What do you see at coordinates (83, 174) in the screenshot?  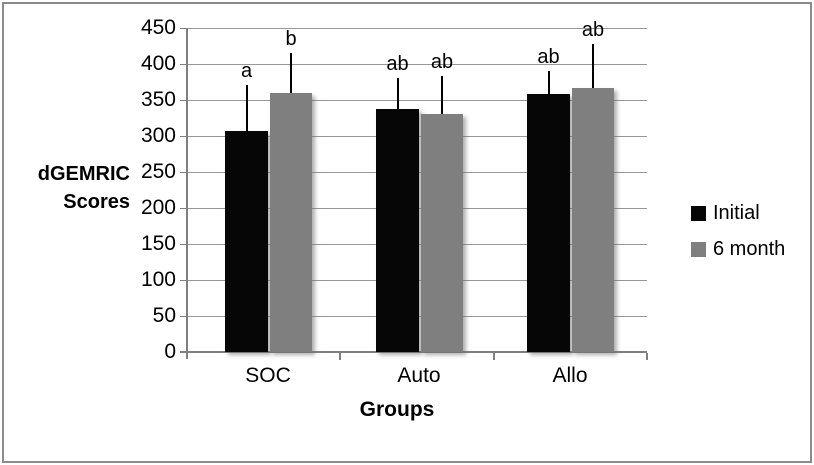 I see `y-axis-title-line1: dGEMRIC` at bounding box center [83, 174].